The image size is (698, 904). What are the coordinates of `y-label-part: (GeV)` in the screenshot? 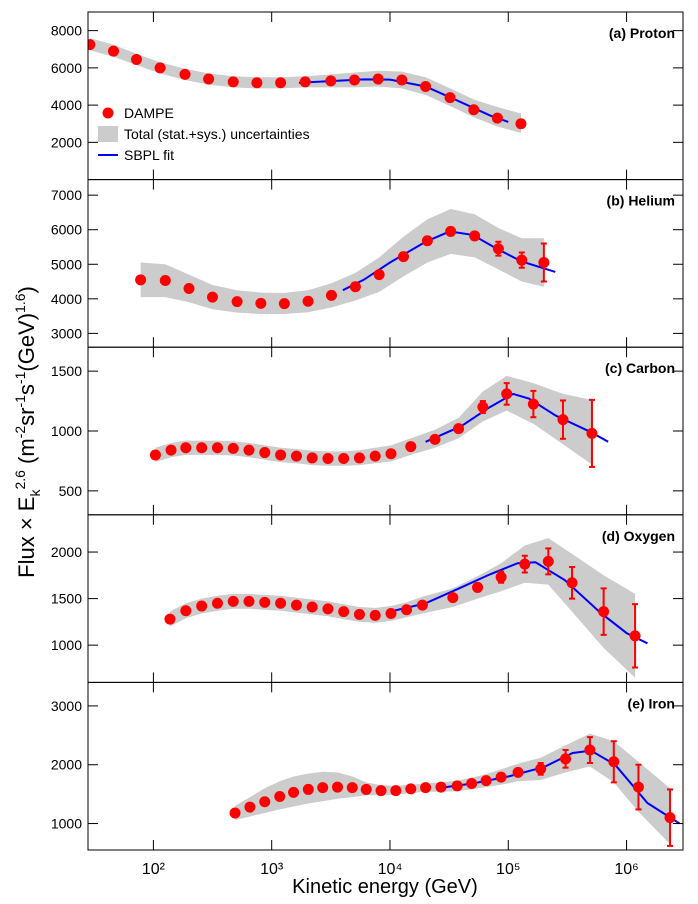 It's located at (26, 342).